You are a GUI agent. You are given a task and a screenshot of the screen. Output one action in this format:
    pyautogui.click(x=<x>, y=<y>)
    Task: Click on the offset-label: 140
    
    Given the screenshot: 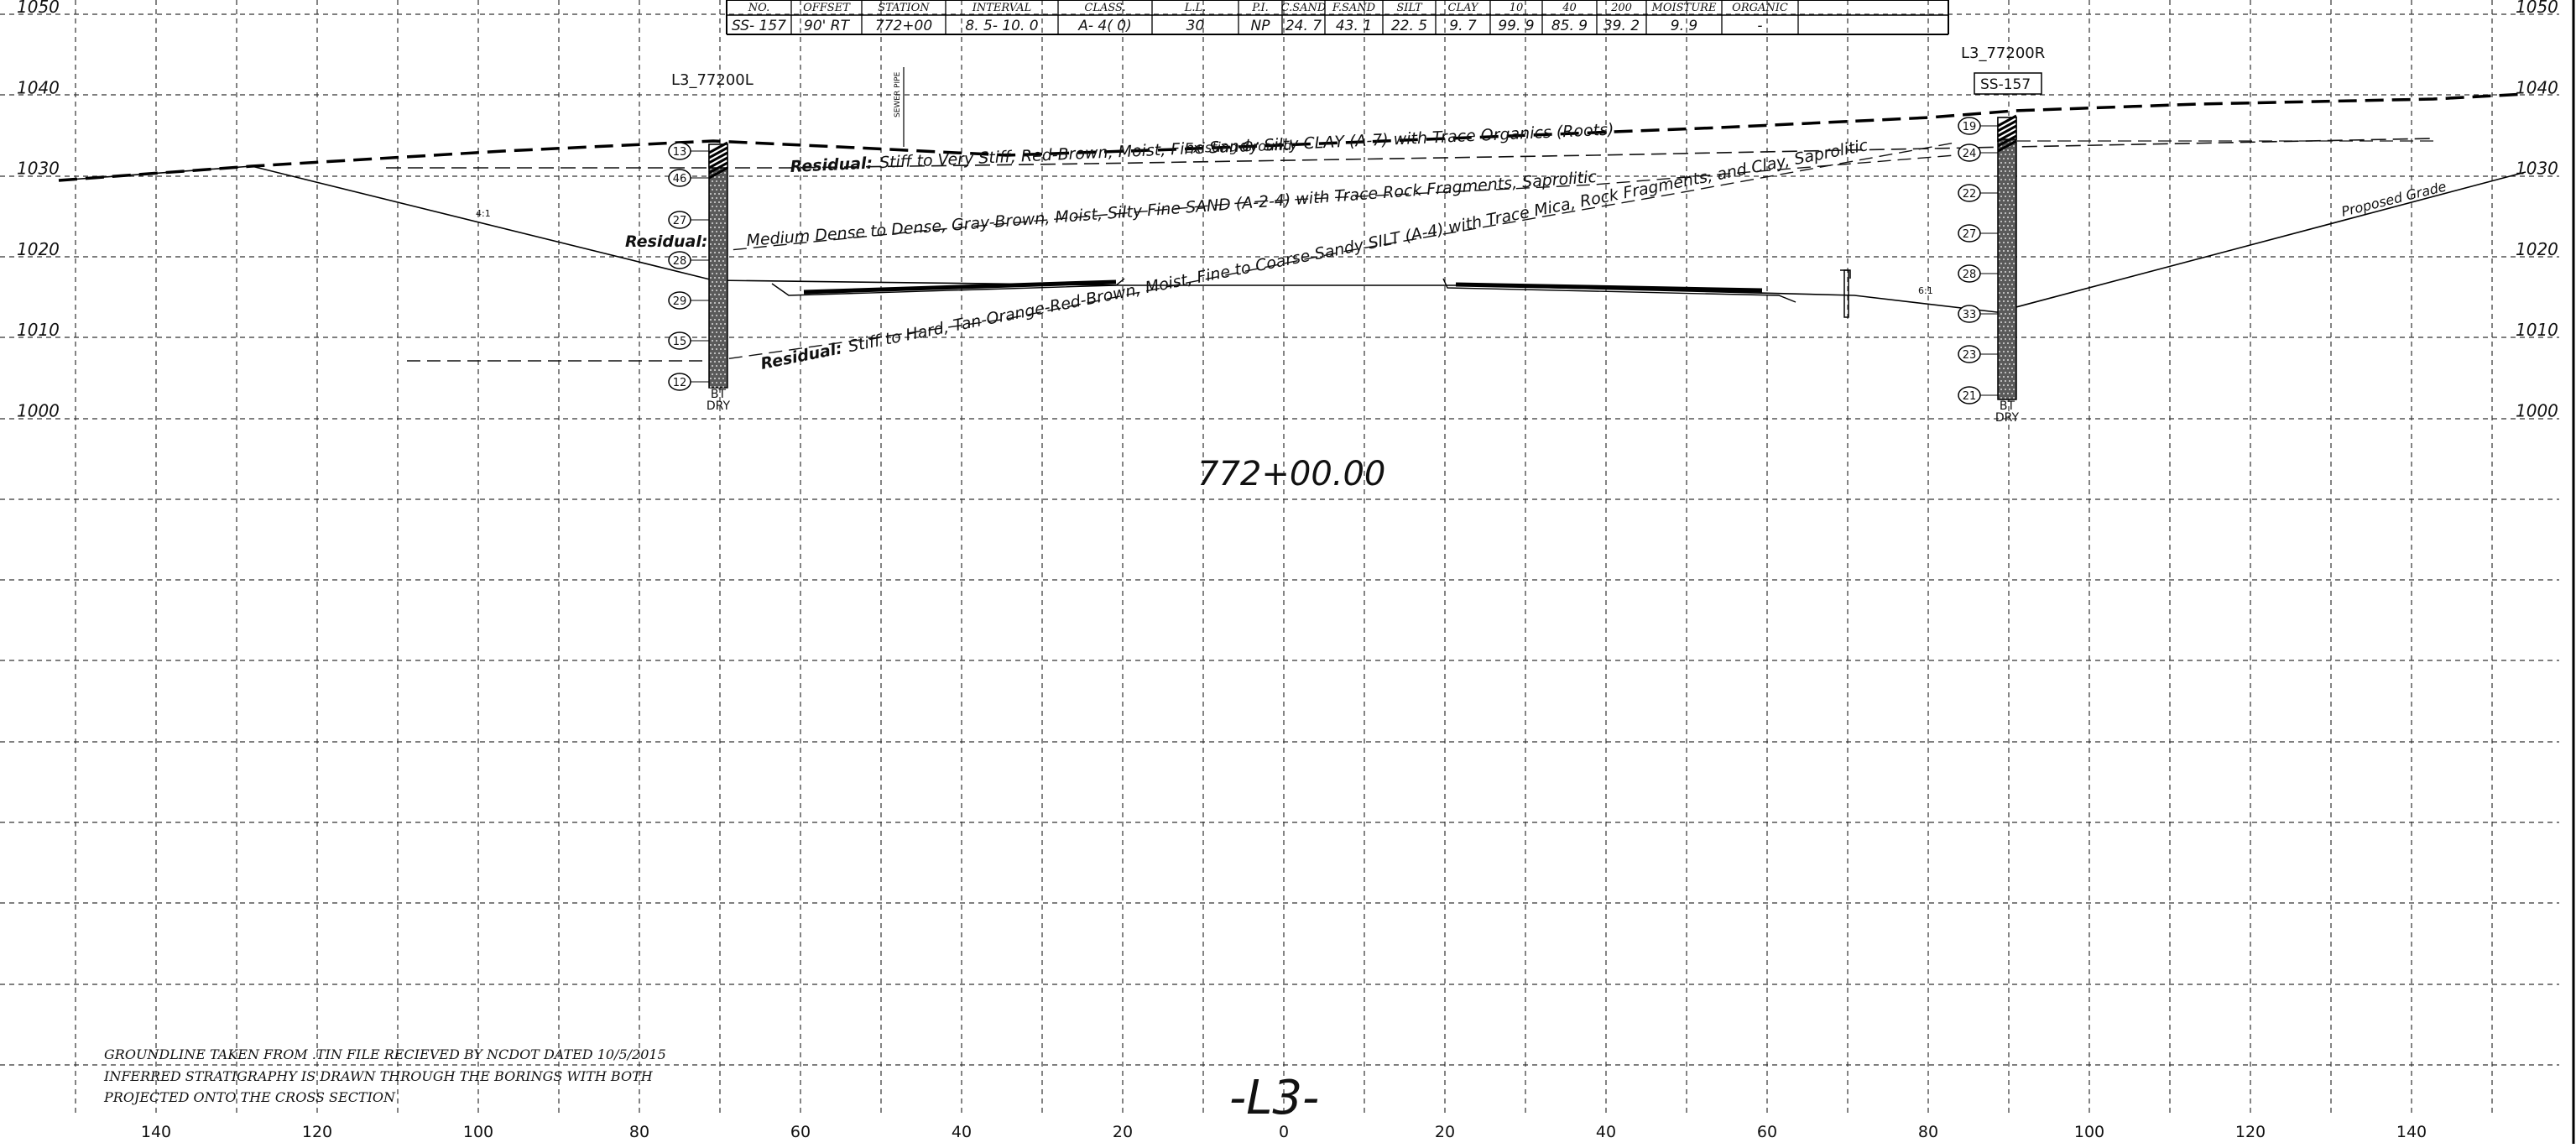 What is the action you would take?
    pyautogui.click(x=156, y=1132)
    